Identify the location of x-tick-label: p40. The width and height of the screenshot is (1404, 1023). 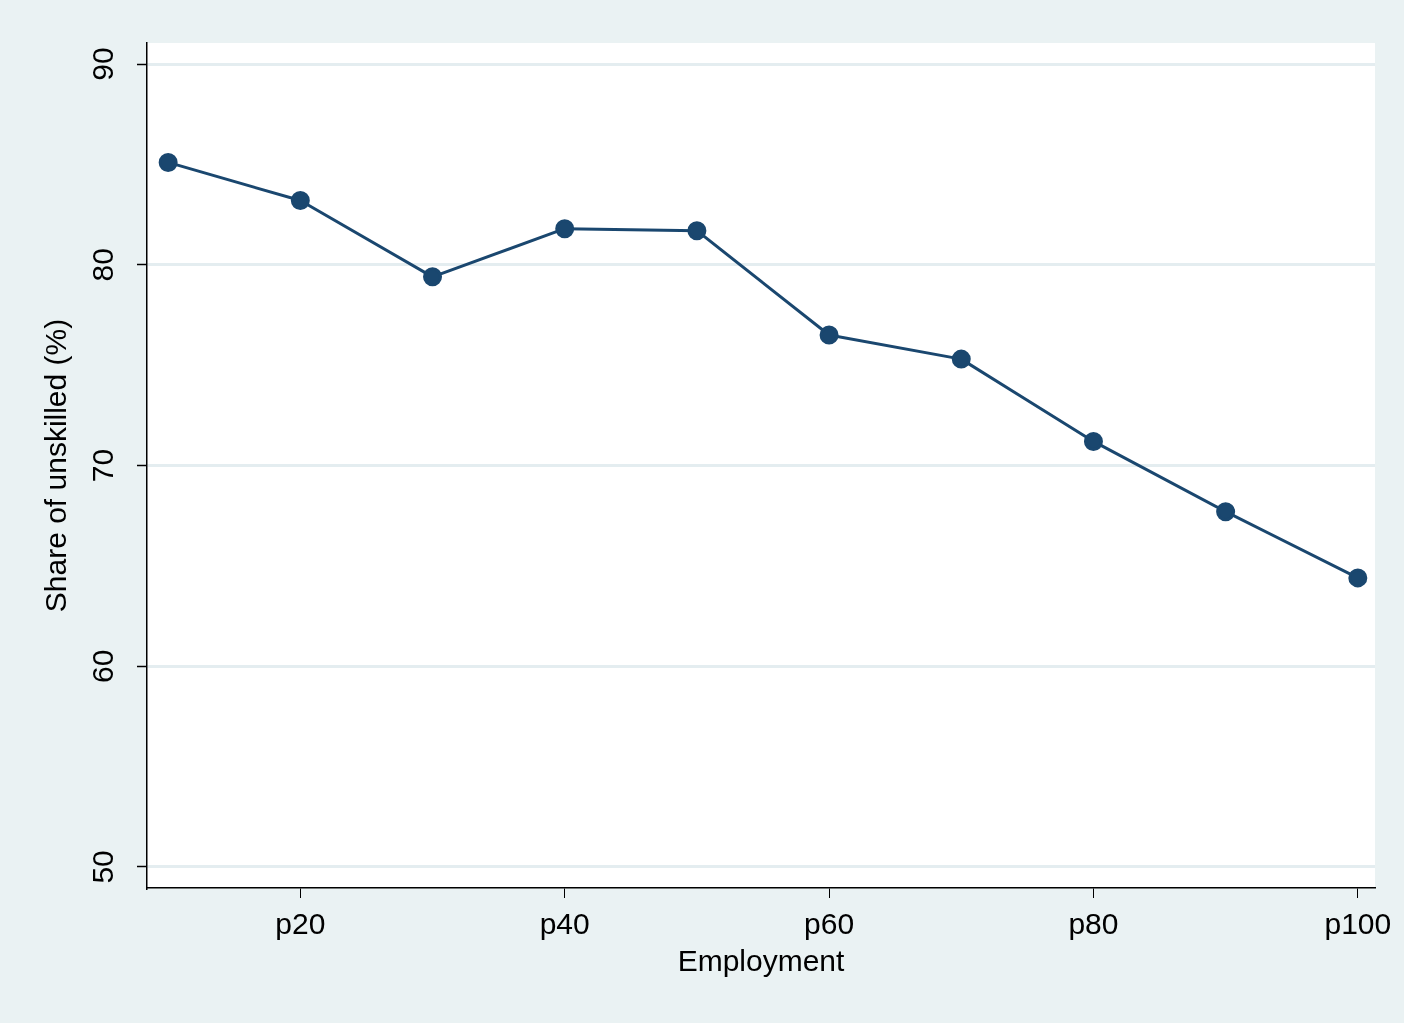
(564, 924).